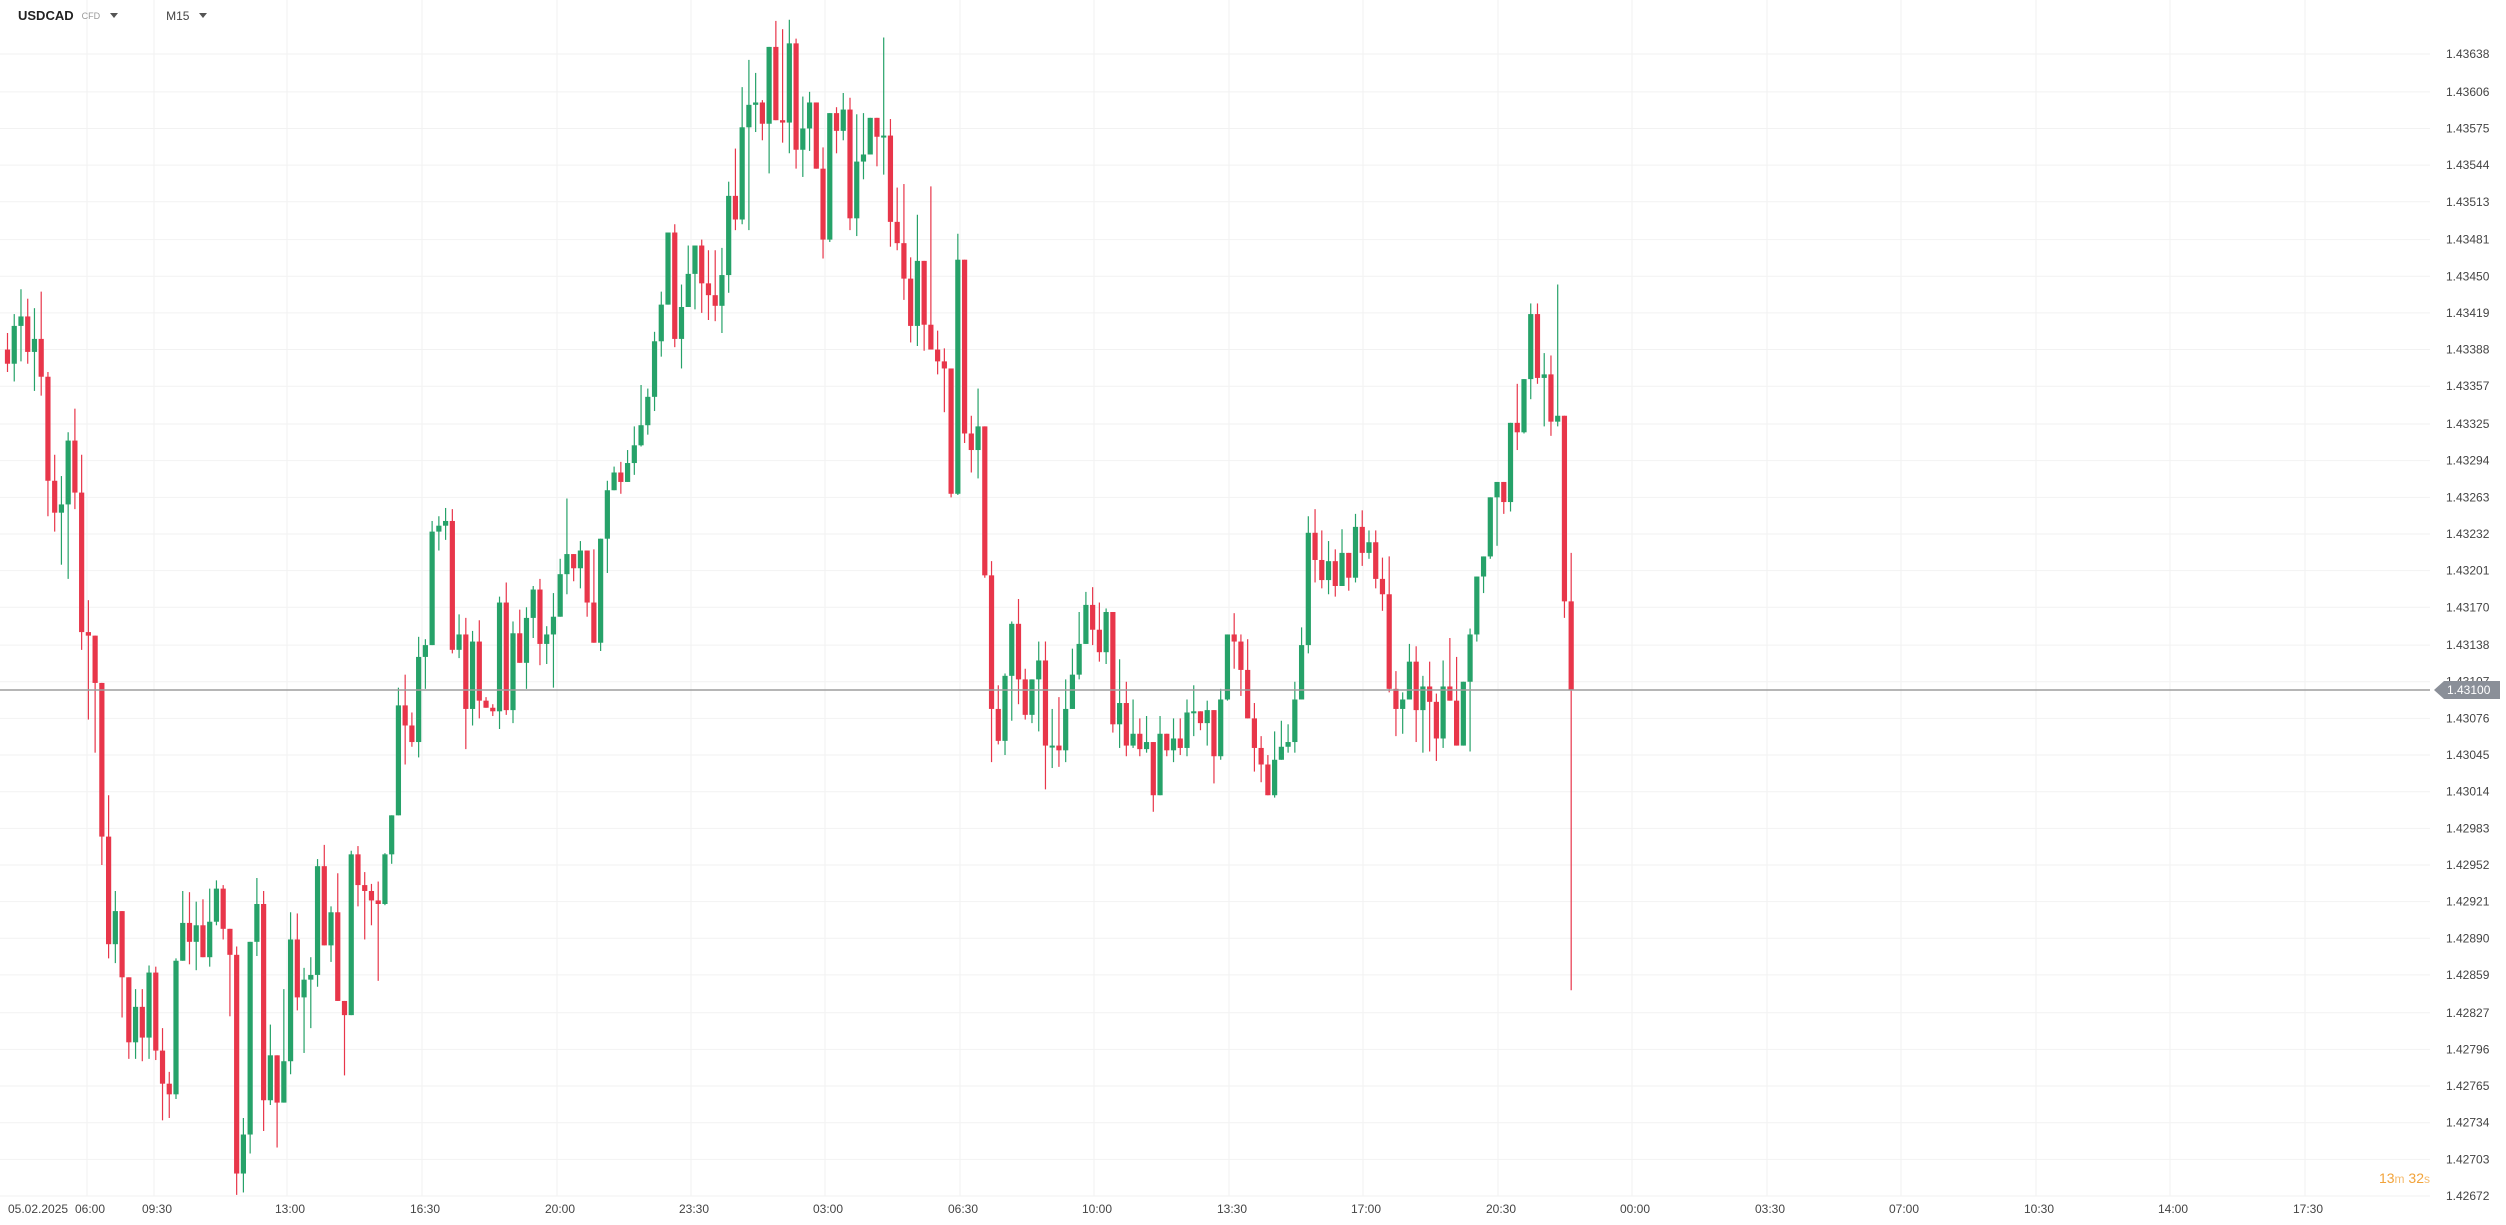  Describe the element at coordinates (2468, 938) in the screenshot. I see `price-tick-label: 1.42890` at that location.